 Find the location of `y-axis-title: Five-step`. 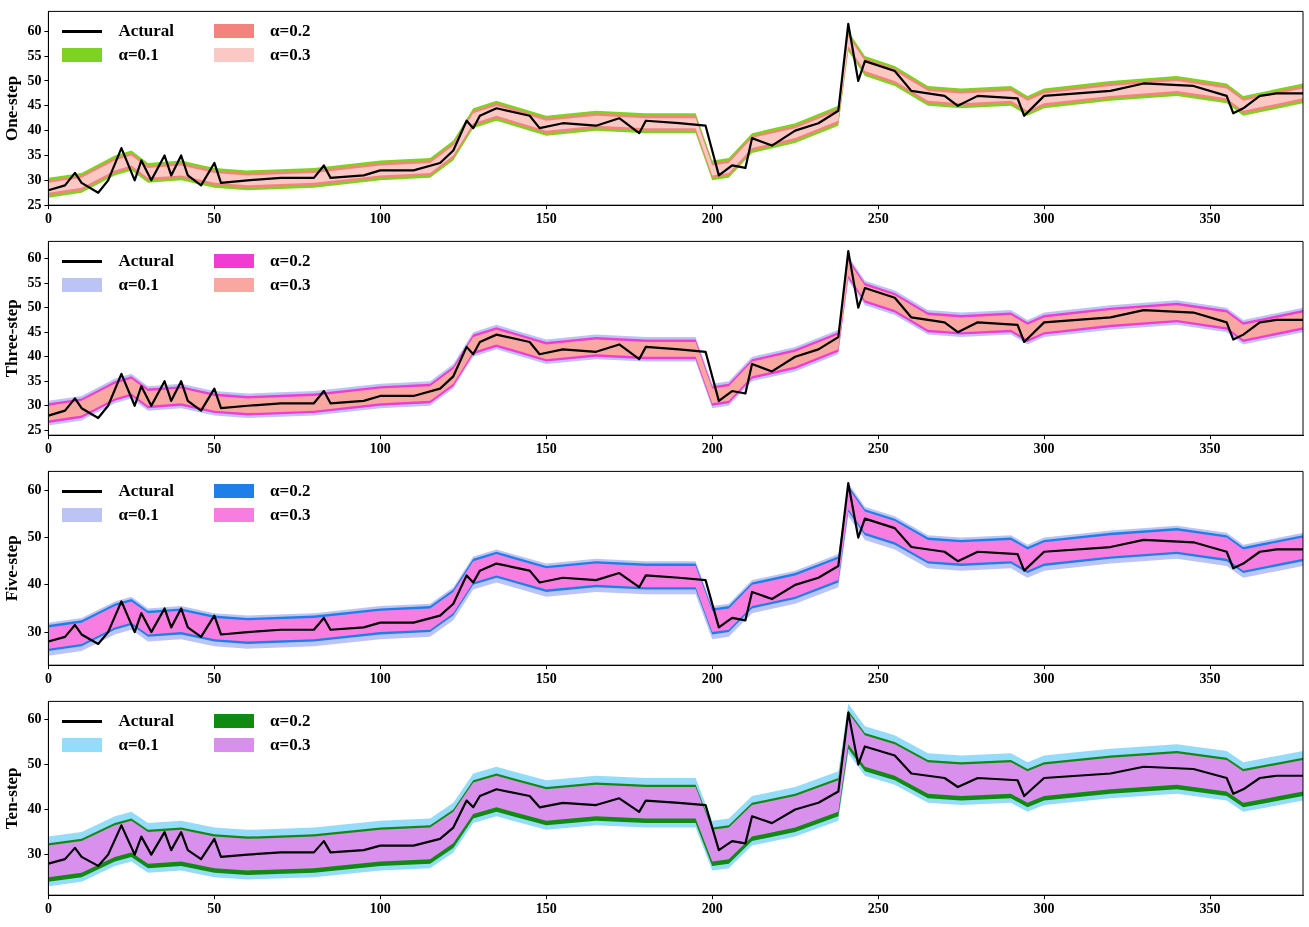

y-axis-title: Five-step is located at coordinates (11, 568).